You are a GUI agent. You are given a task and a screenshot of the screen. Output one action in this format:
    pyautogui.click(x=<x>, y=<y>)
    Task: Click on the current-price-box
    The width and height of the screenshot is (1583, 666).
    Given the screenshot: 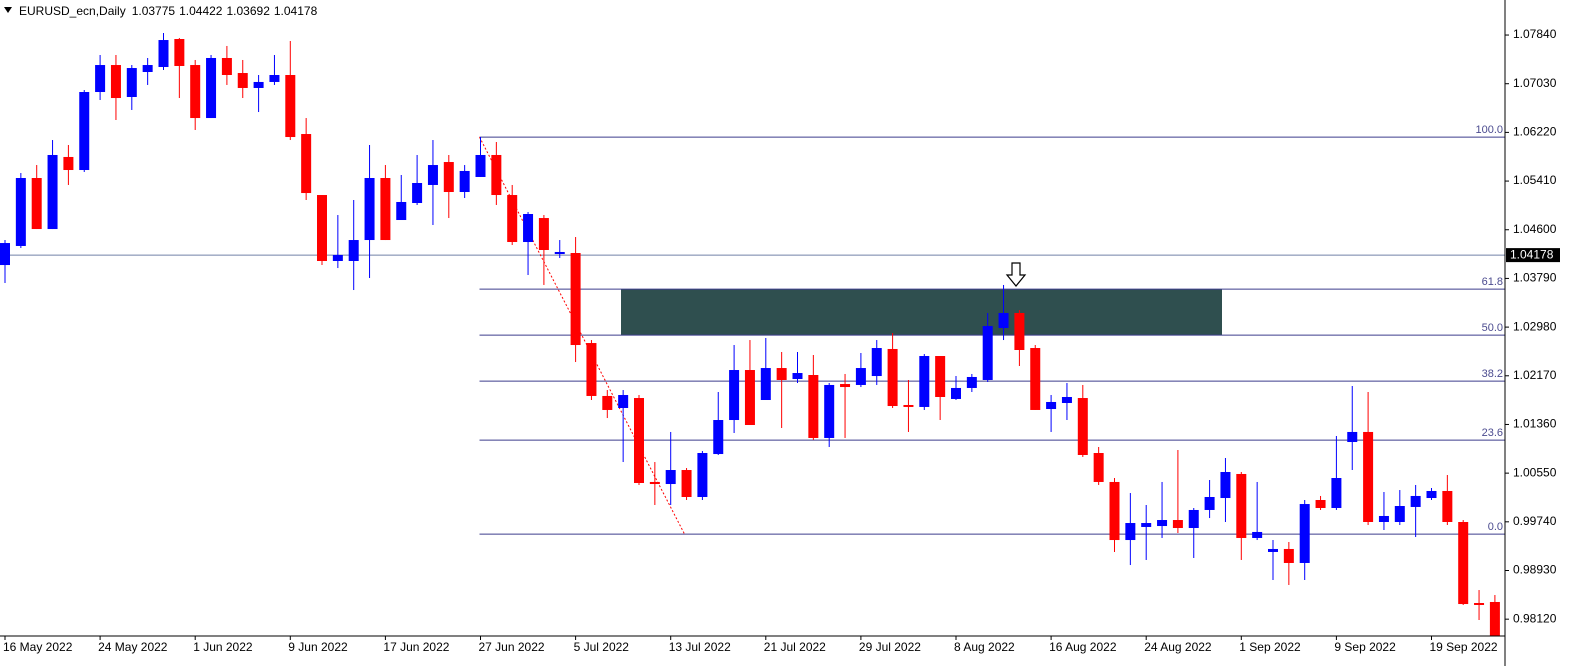 What is the action you would take?
    pyautogui.click(x=1533, y=255)
    